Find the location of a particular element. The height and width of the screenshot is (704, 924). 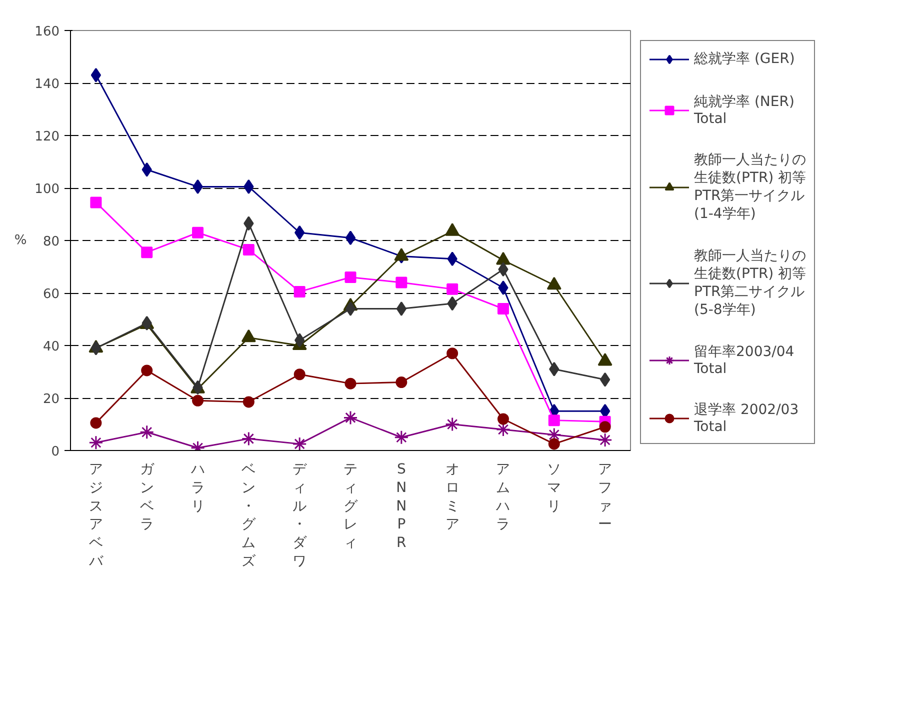

x-tick-label: アムハラ is located at coordinates (502, 497).